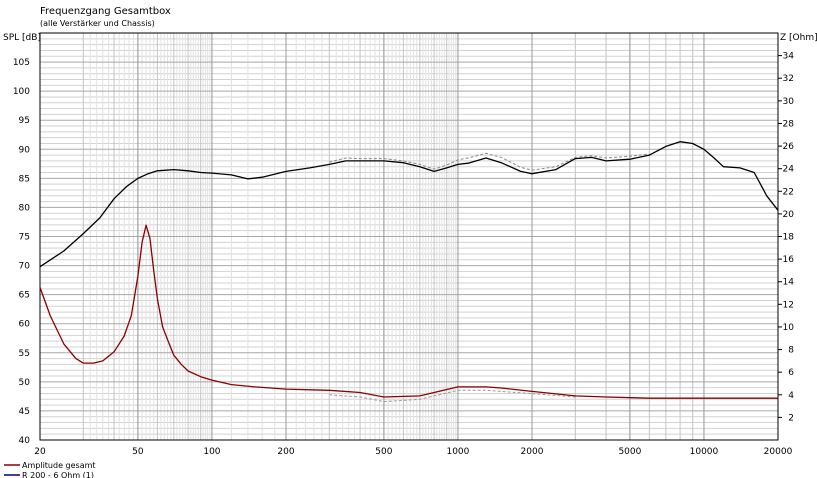  I want to click on y-tick-label: 65, so click(24, 296).